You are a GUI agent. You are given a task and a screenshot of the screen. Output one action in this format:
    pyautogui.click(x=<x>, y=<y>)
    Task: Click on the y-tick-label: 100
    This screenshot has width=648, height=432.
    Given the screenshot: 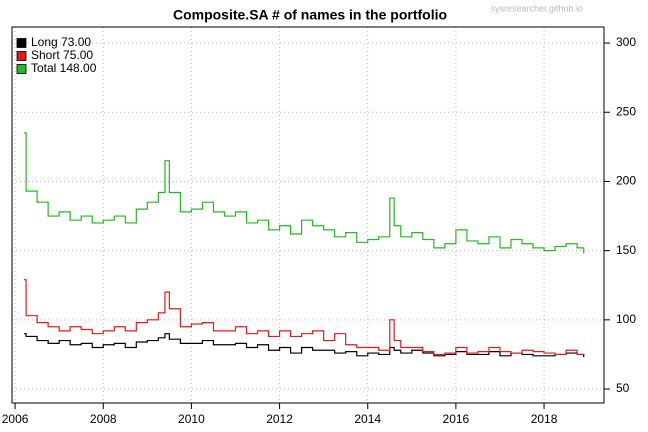 What is the action you would take?
    pyautogui.click(x=626, y=319)
    